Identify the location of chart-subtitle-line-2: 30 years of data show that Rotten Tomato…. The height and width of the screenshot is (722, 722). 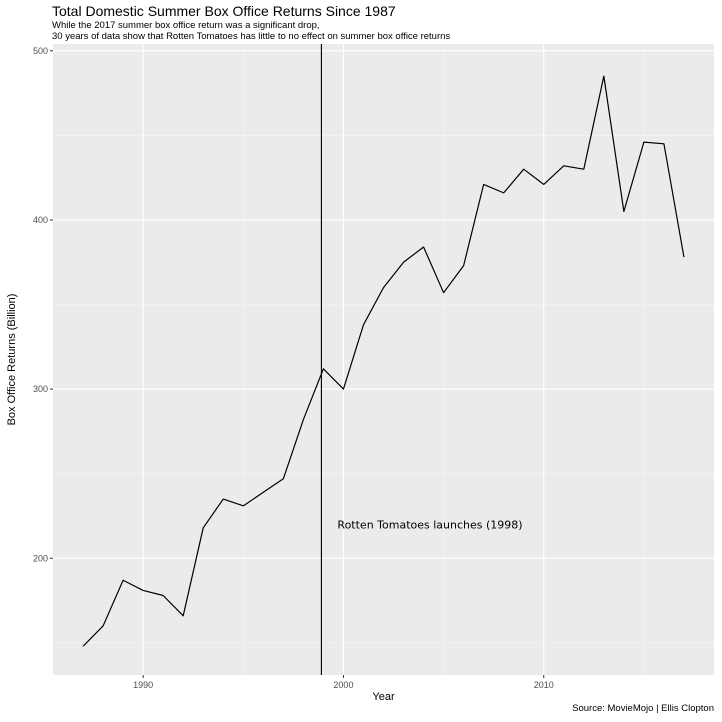
(251, 36).